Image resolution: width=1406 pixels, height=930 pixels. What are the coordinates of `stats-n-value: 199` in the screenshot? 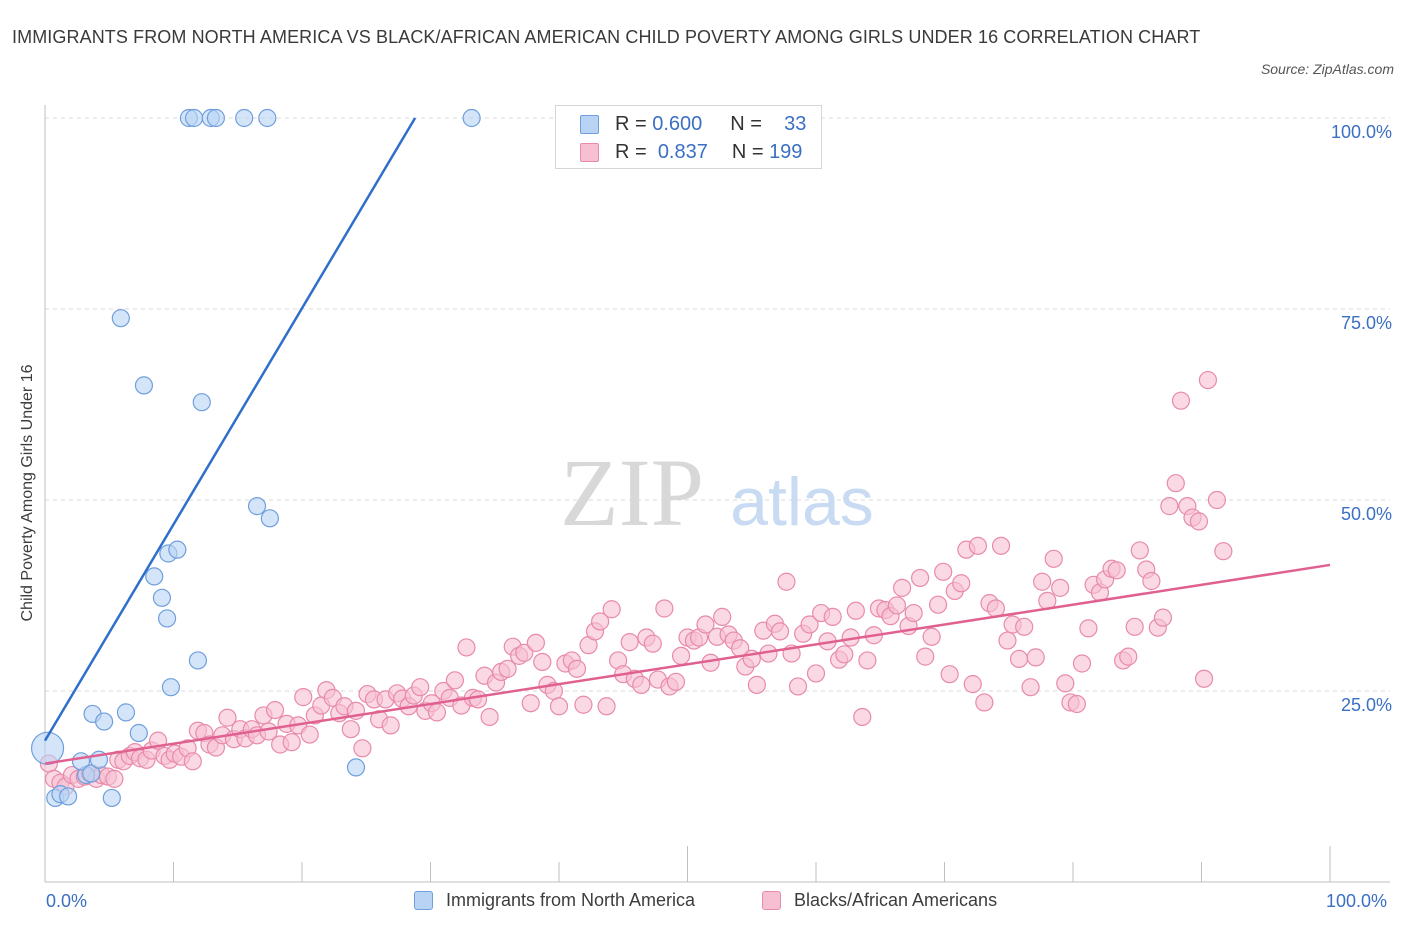 It's located at (786, 151).